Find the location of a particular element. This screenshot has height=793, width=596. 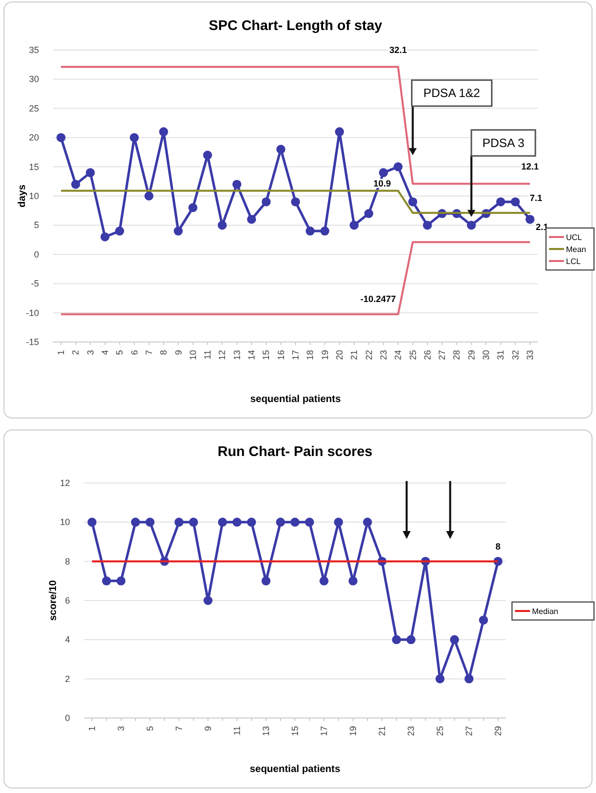

annotation: 7.1 is located at coordinates (536, 197).